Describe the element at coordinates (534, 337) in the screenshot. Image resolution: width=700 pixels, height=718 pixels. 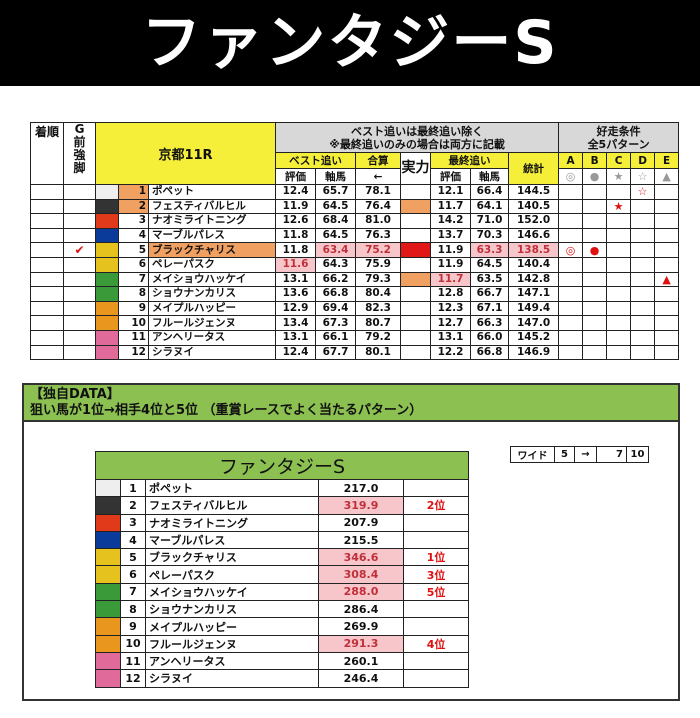
I see `value-stat: 145.2` at that location.